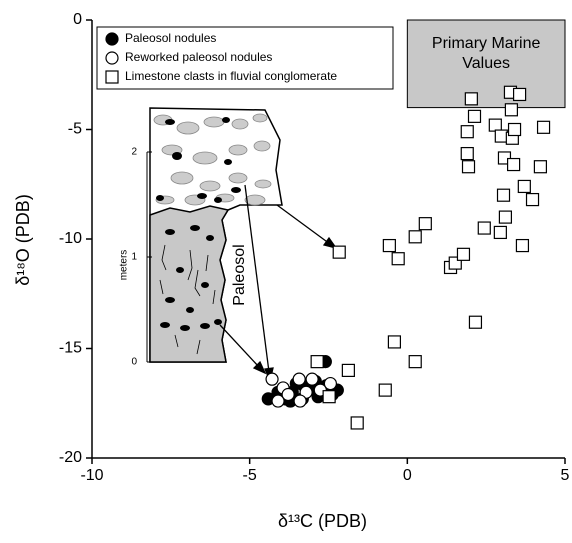 The width and height of the screenshot is (572, 543). Describe the element at coordinates (134, 362) in the screenshot. I see `scale-tick-label: 0` at that location.